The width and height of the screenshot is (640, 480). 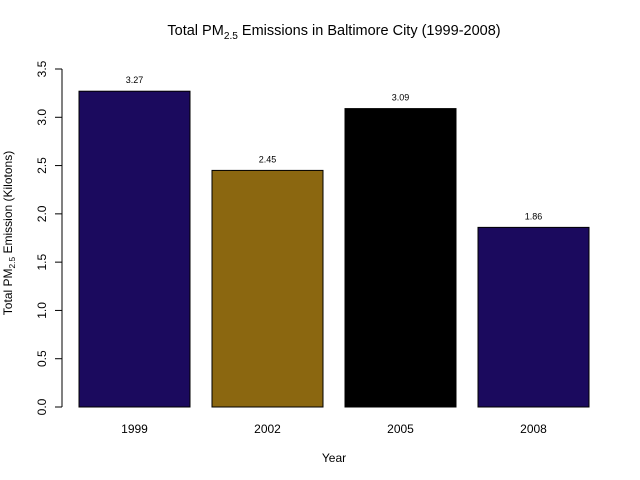 I want to click on y-ticks-group: 0.0 0.5 1.0 1.5 2.0 2.5 3.0 3.5, so click(x=48, y=237).